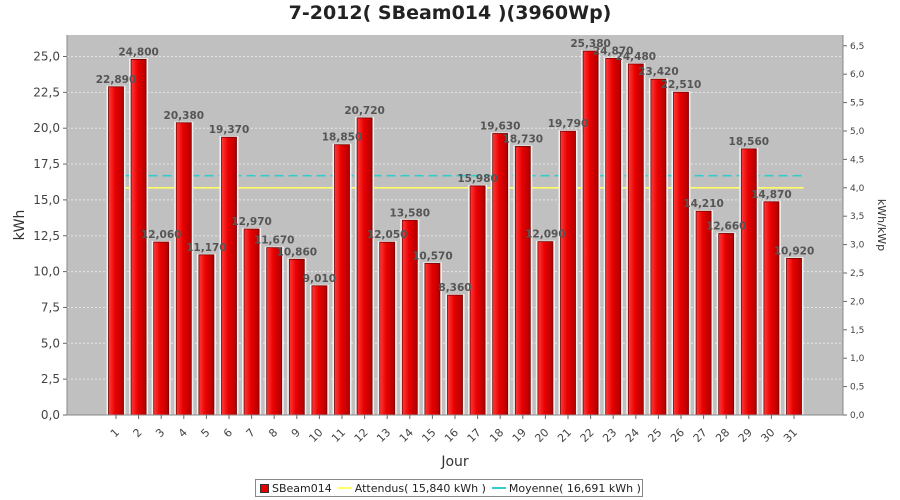  Describe the element at coordinates (50, 415) in the screenshot. I see `y-tick-label: 0,0` at that location.